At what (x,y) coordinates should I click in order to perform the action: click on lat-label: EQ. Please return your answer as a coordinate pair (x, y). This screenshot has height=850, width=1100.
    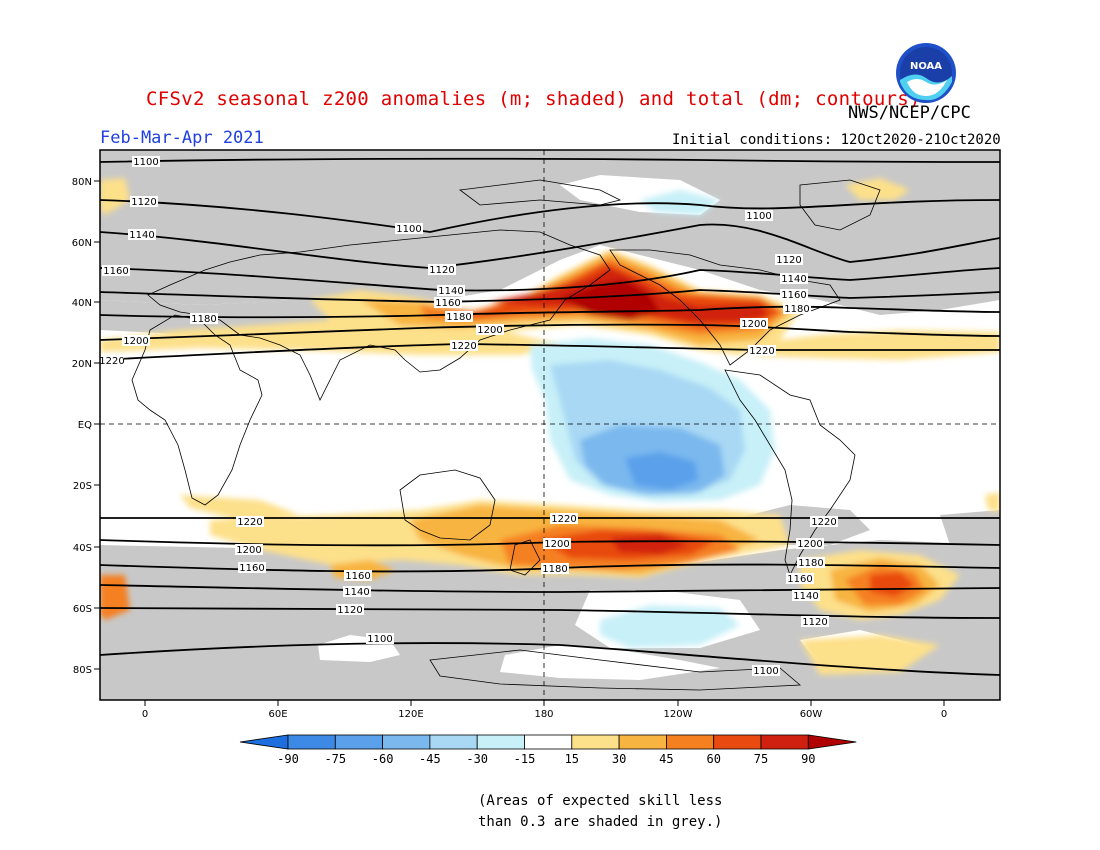
    Looking at the image, I should click on (85, 425).